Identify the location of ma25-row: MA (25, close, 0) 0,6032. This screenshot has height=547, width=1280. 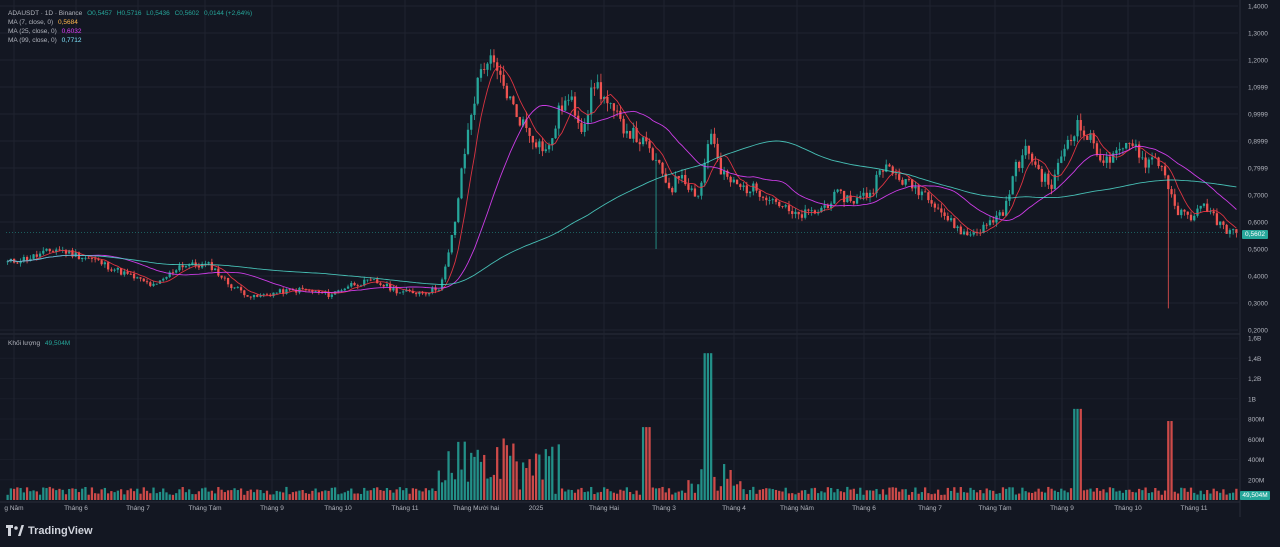
(130, 31).